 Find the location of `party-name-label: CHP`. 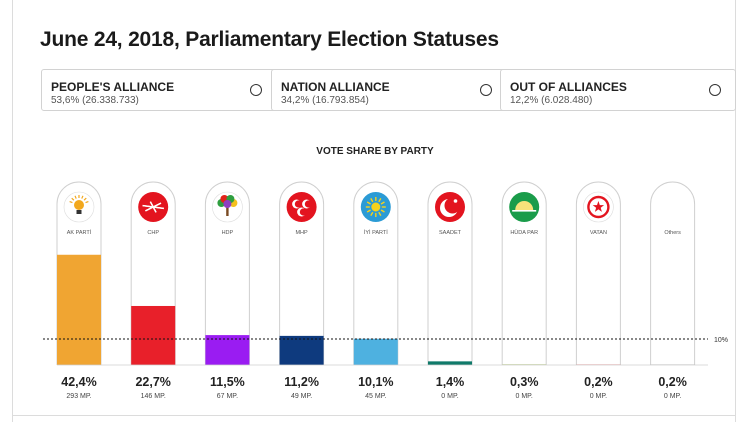

party-name-label: CHP is located at coordinates (153, 233).